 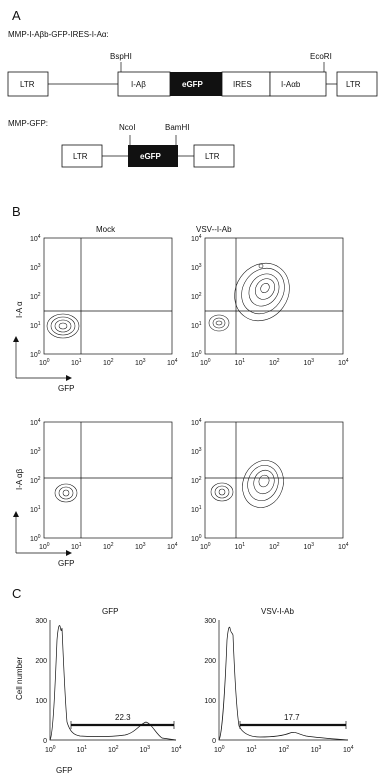 I want to click on plot1-ytick-2-exponent: 2, so click(x=200, y=295).